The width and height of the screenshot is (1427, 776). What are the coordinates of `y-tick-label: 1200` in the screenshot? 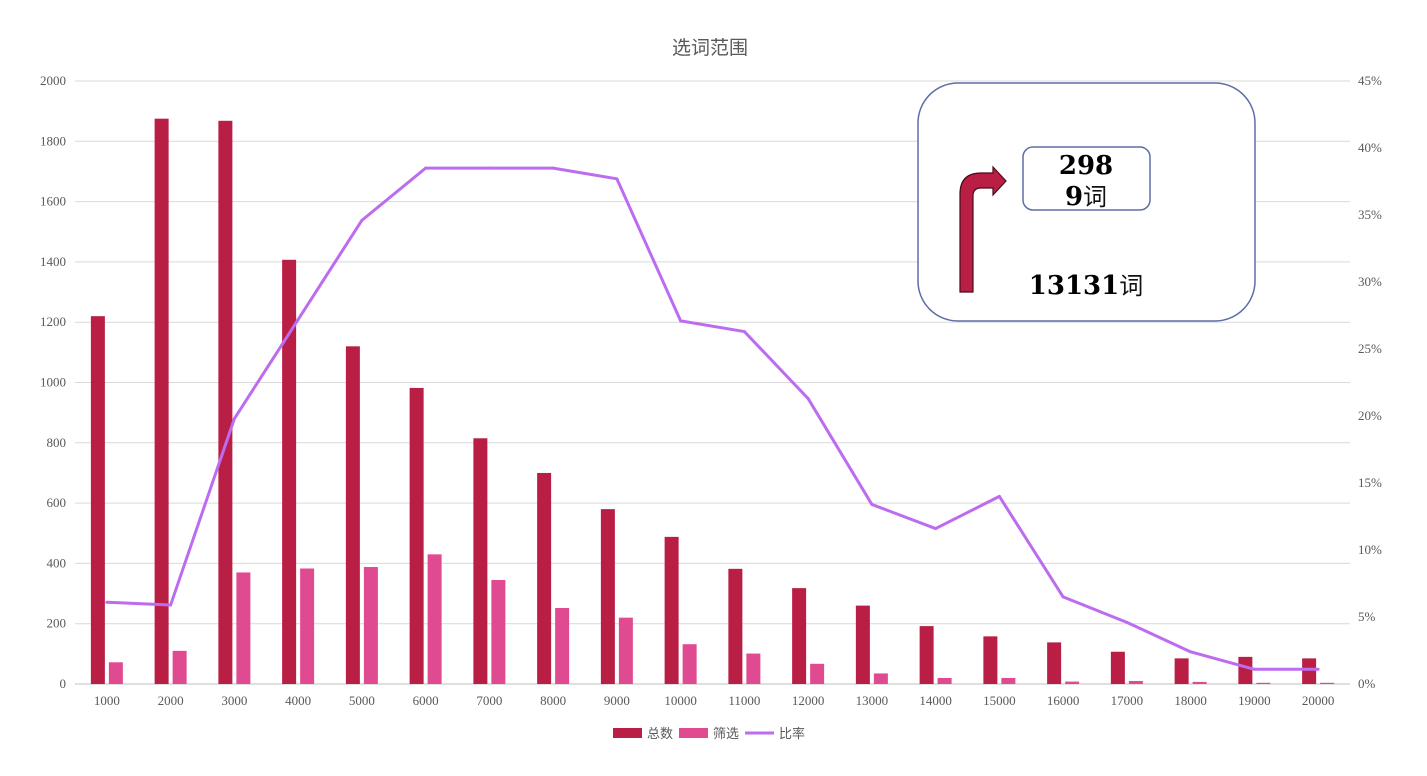 It's located at (53, 321).